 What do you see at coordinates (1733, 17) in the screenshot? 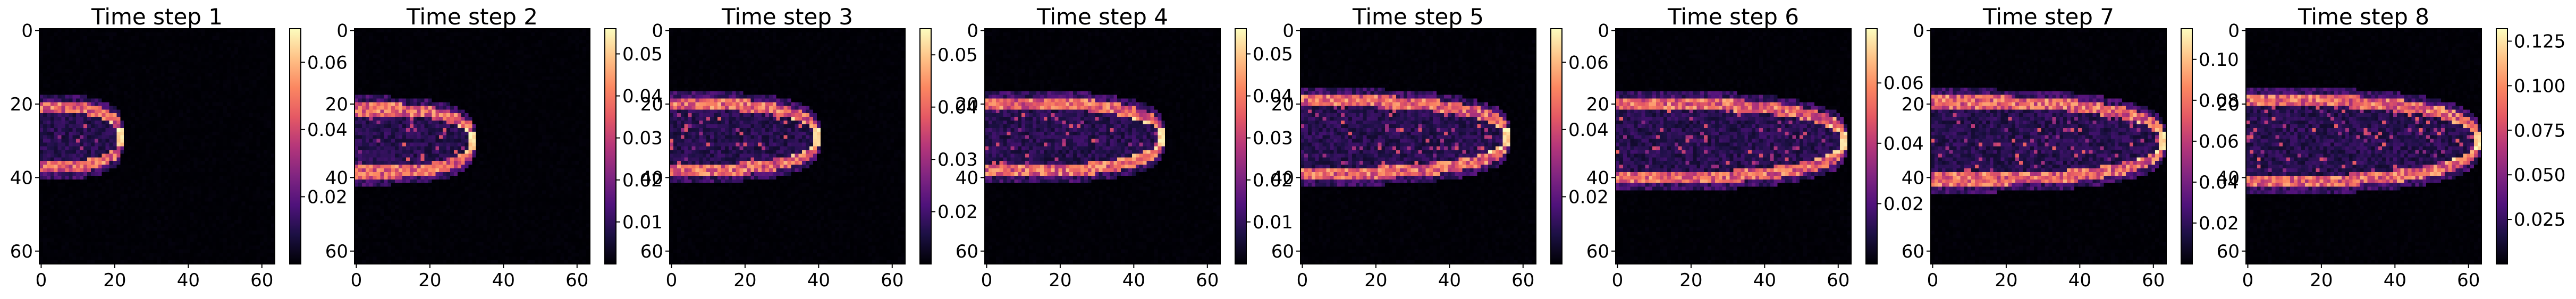
I see `panel-title: Time step 6` at bounding box center [1733, 17].